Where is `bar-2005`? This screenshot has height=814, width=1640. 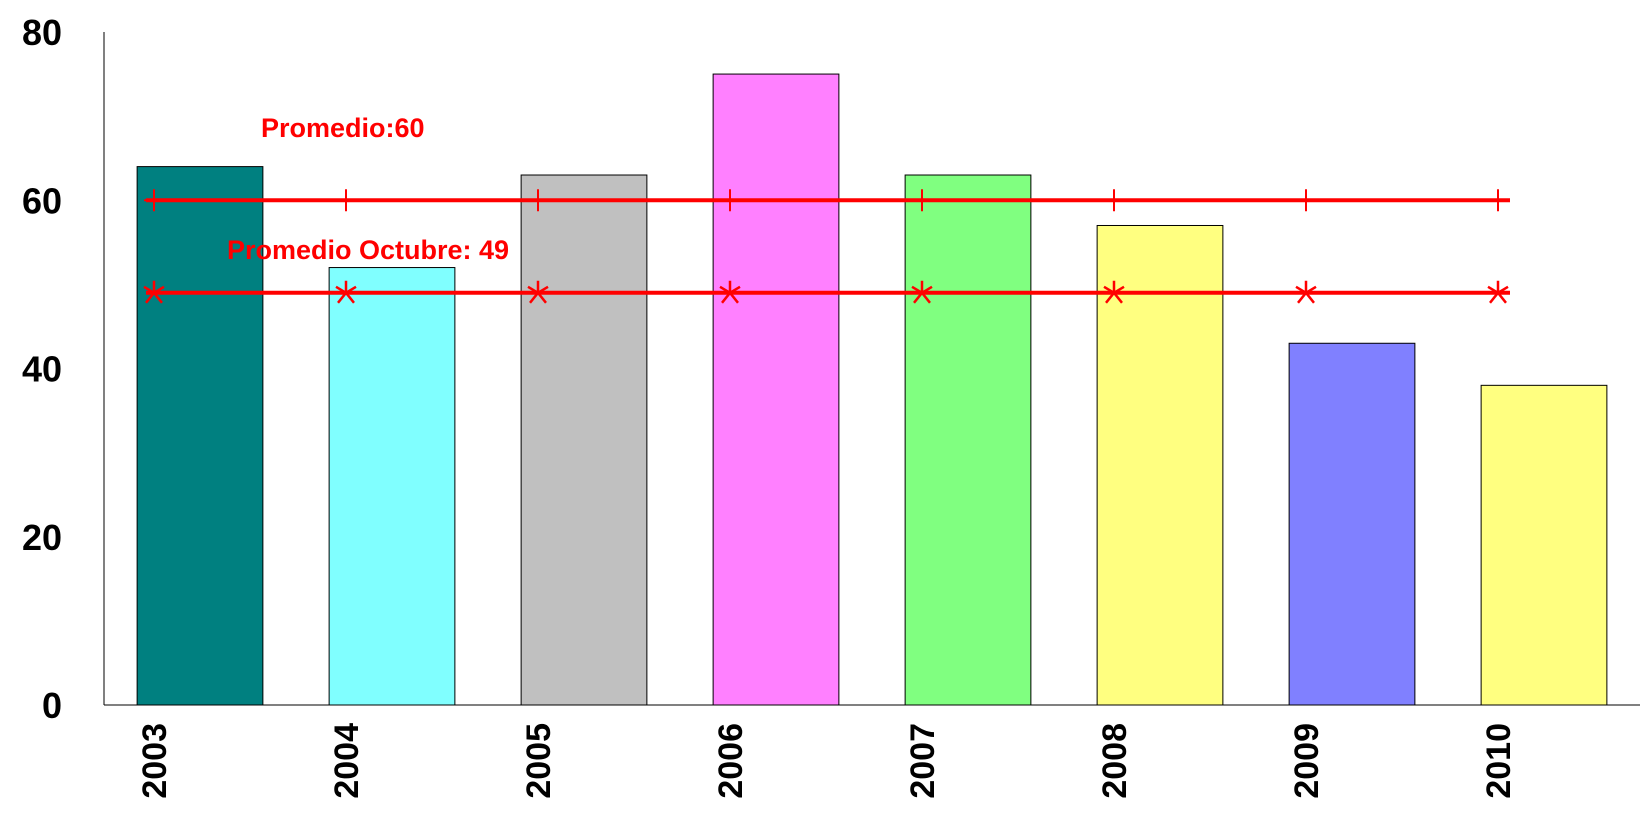
bar-2005 is located at coordinates (584, 440).